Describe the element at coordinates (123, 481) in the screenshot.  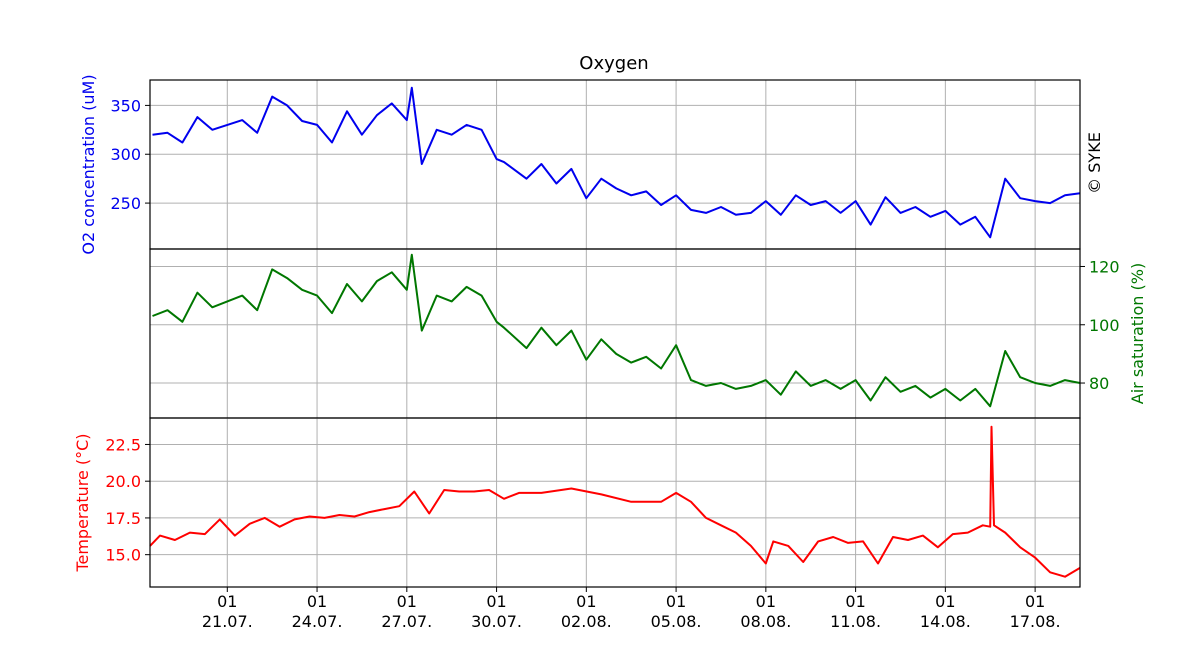
I see `y-tick-label: 20.0` at that location.